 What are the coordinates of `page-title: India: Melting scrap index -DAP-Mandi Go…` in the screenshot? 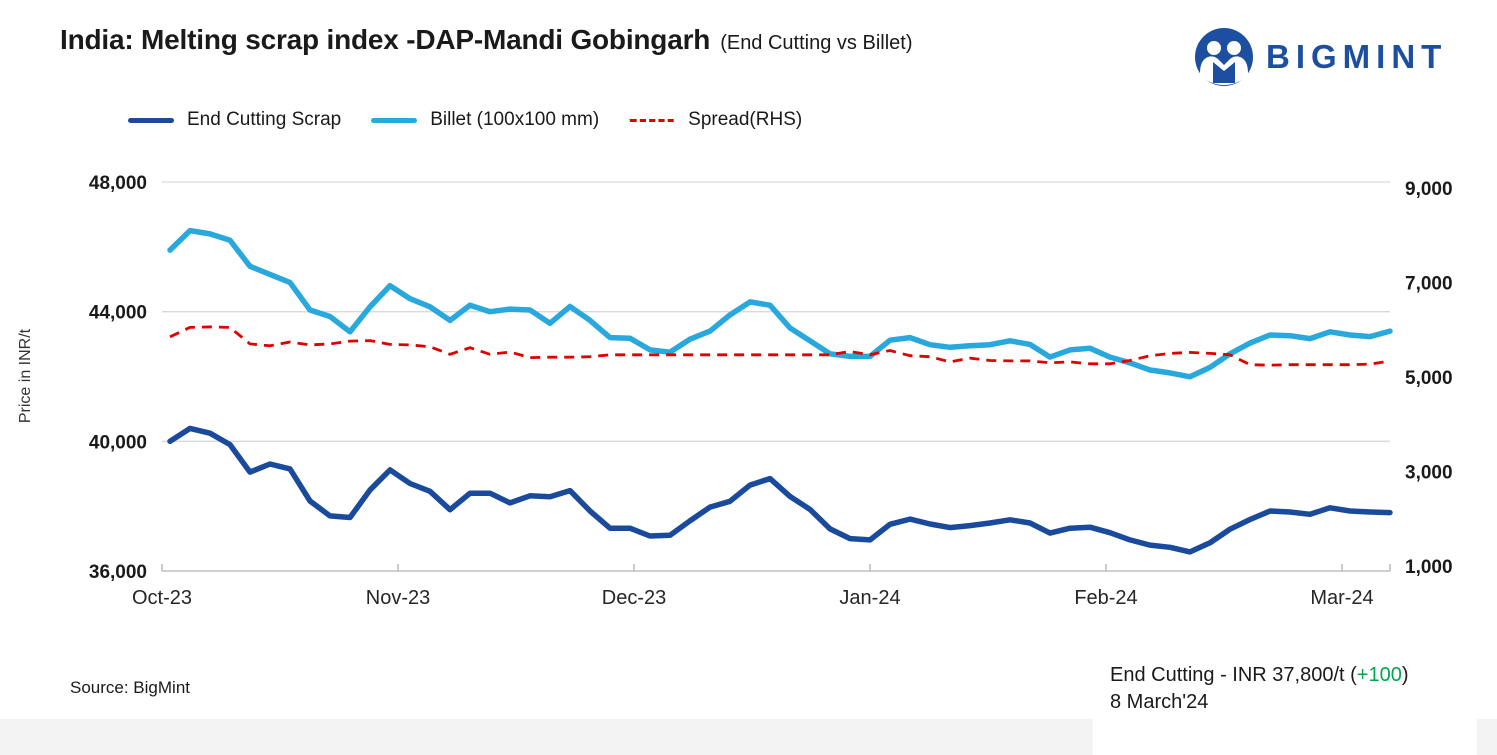 It's located at (486, 40).